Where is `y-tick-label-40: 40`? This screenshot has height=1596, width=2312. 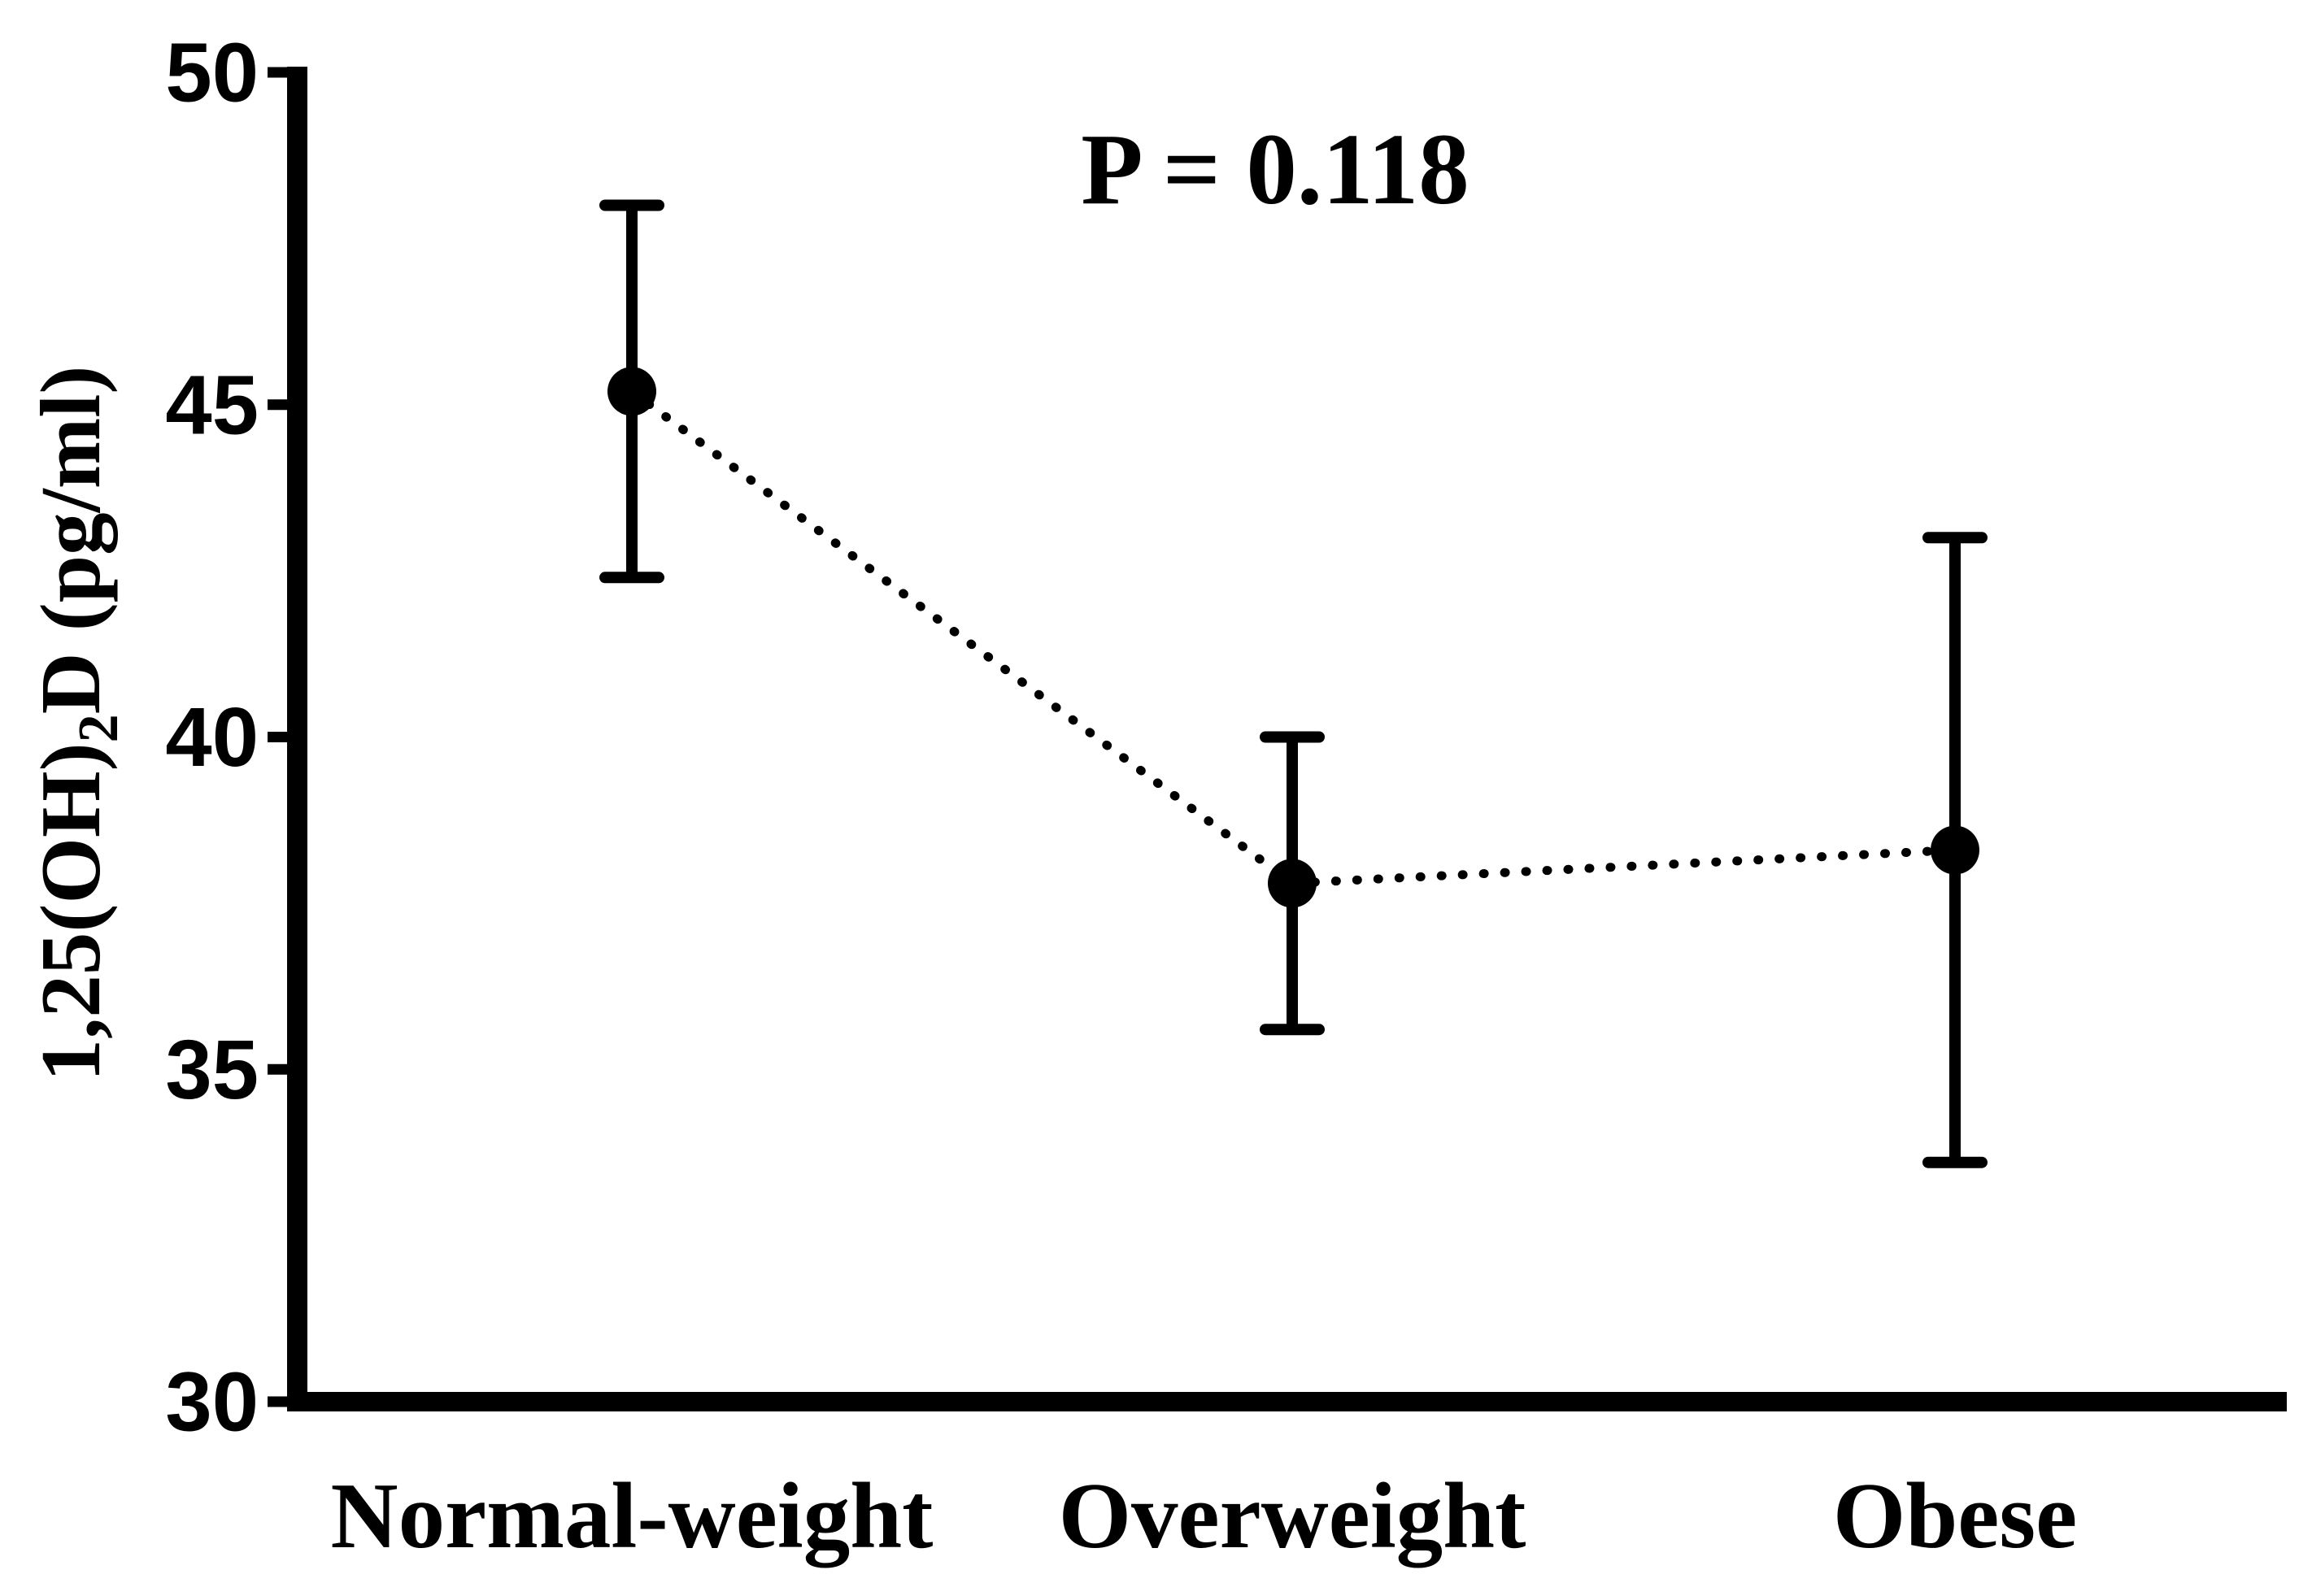 y-tick-label-40: 40 is located at coordinates (212, 737).